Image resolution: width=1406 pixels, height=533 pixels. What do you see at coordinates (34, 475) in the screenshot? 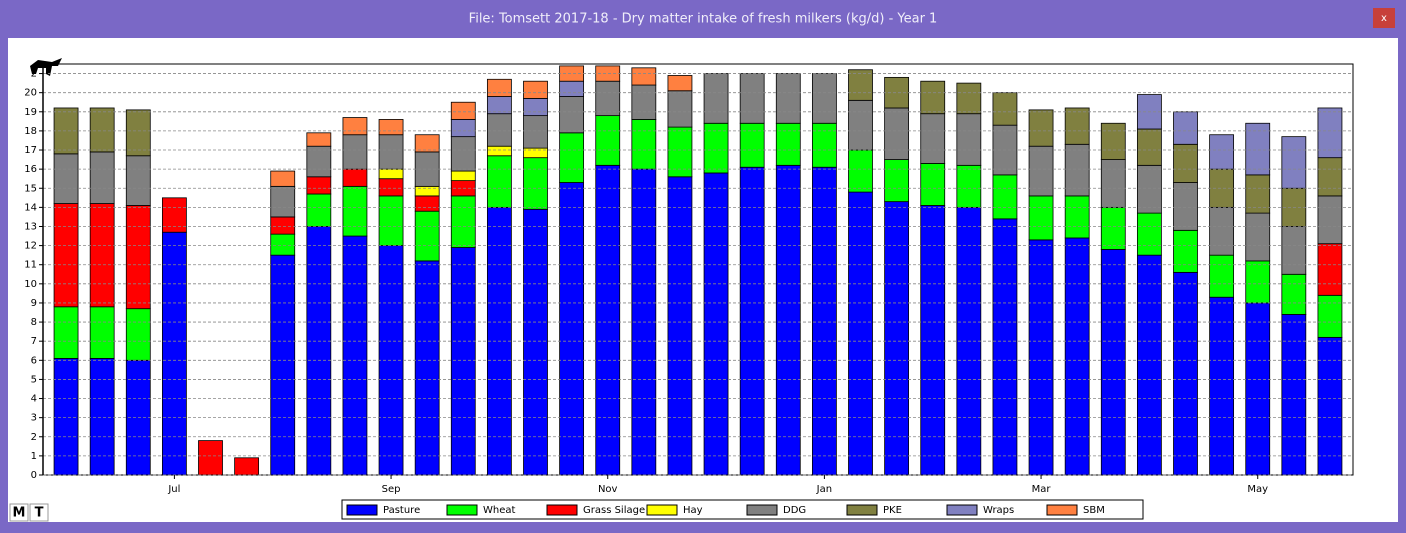
I see `y-tick-label: 0` at bounding box center [34, 475].